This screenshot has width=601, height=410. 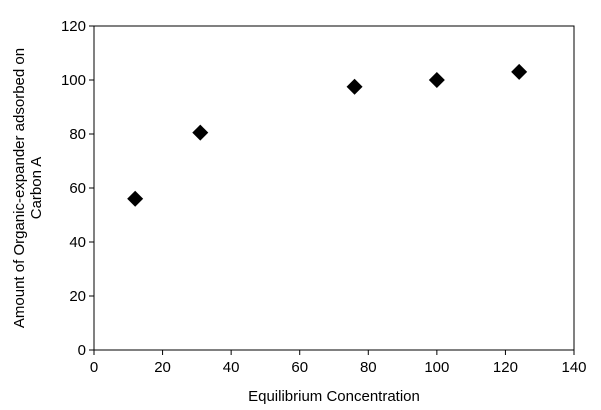 What do you see at coordinates (505, 367) in the screenshot?
I see `x-tick-label: 120` at bounding box center [505, 367].